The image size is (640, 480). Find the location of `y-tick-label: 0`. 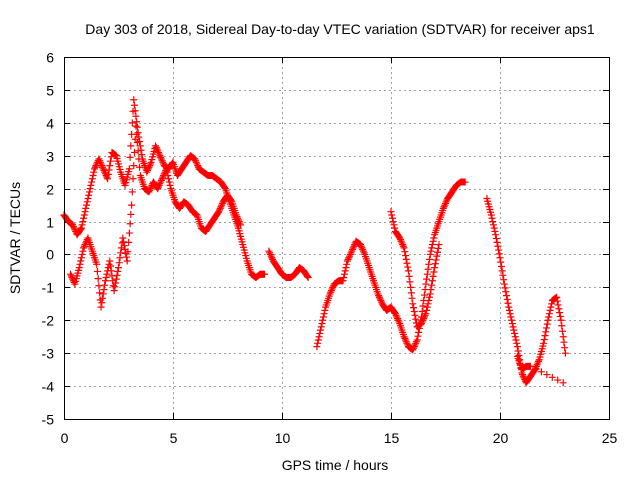

y-tick-label: 0 is located at coordinates (50, 255).